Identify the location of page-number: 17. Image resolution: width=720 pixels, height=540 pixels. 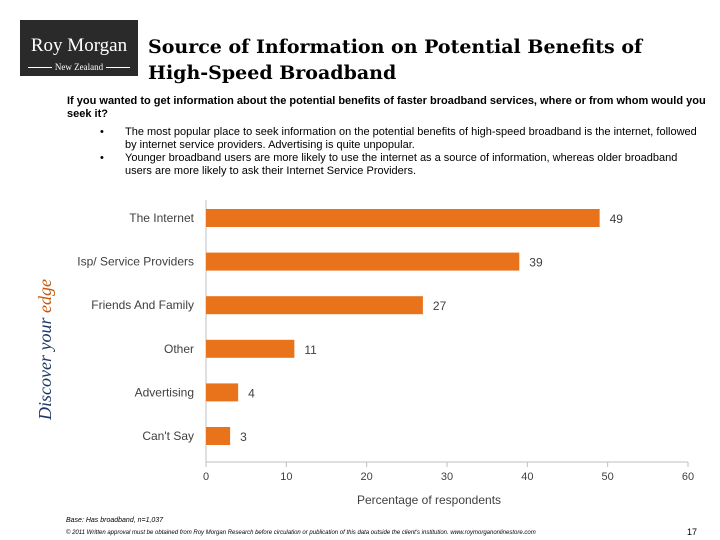
(692, 532).